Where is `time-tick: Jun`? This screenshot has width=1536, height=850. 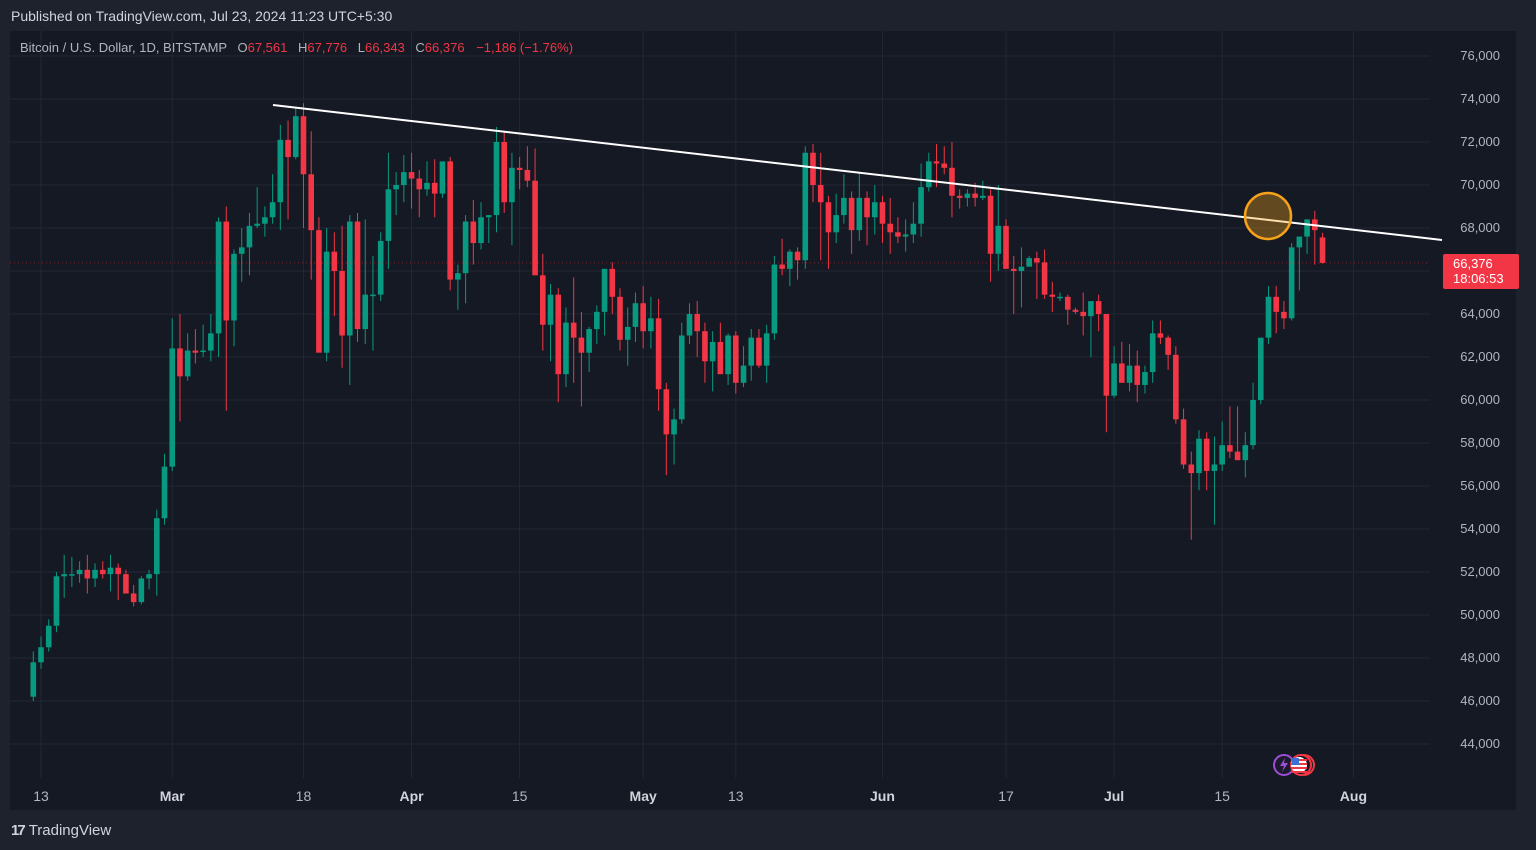
time-tick: Jun is located at coordinates (882, 796).